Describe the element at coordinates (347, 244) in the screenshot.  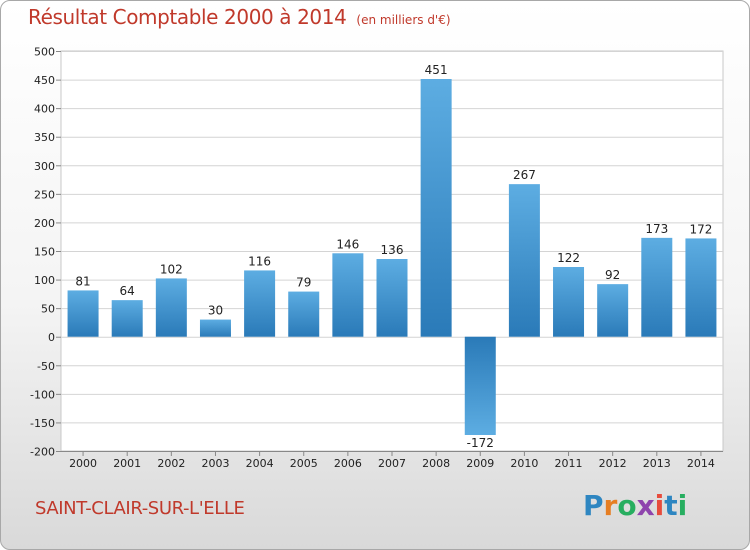
I see `data-label-2006: 146` at that location.